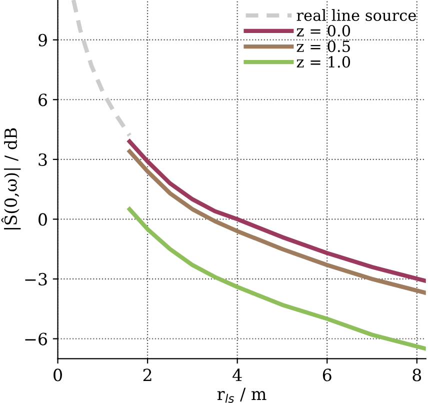 The height and width of the screenshot is (403, 428). I want to click on y-tick-label: 3, so click(42, 159).